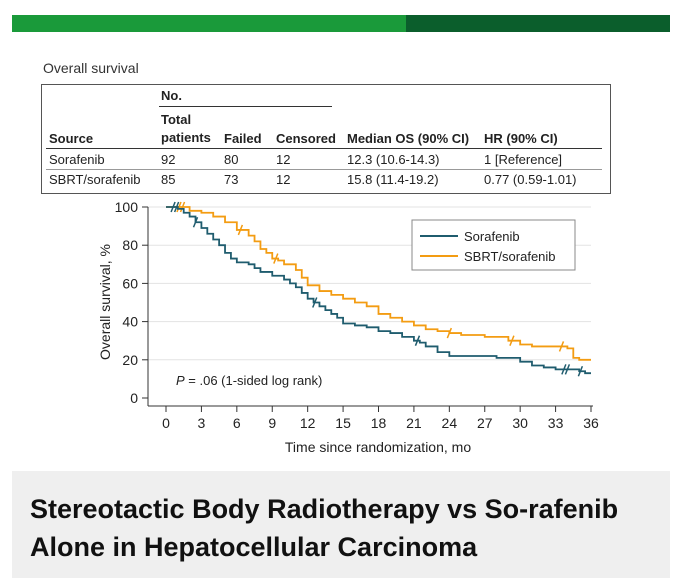  What do you see at coordinates (130, 245) in the screenshot?
I see `y-tick-label: 80` at bounding box center [130, 245].